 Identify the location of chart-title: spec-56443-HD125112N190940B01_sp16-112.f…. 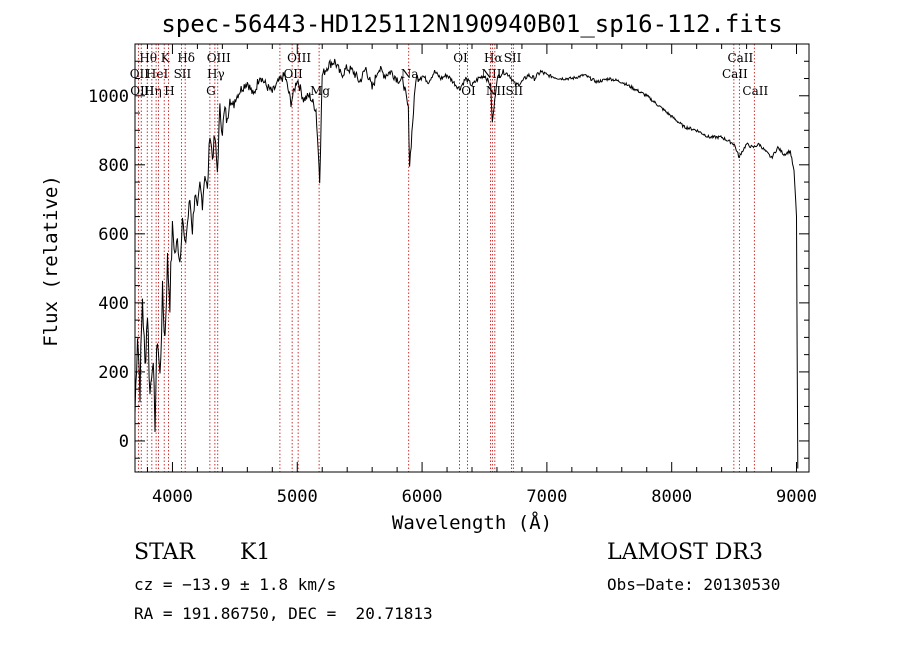
(471, 24).